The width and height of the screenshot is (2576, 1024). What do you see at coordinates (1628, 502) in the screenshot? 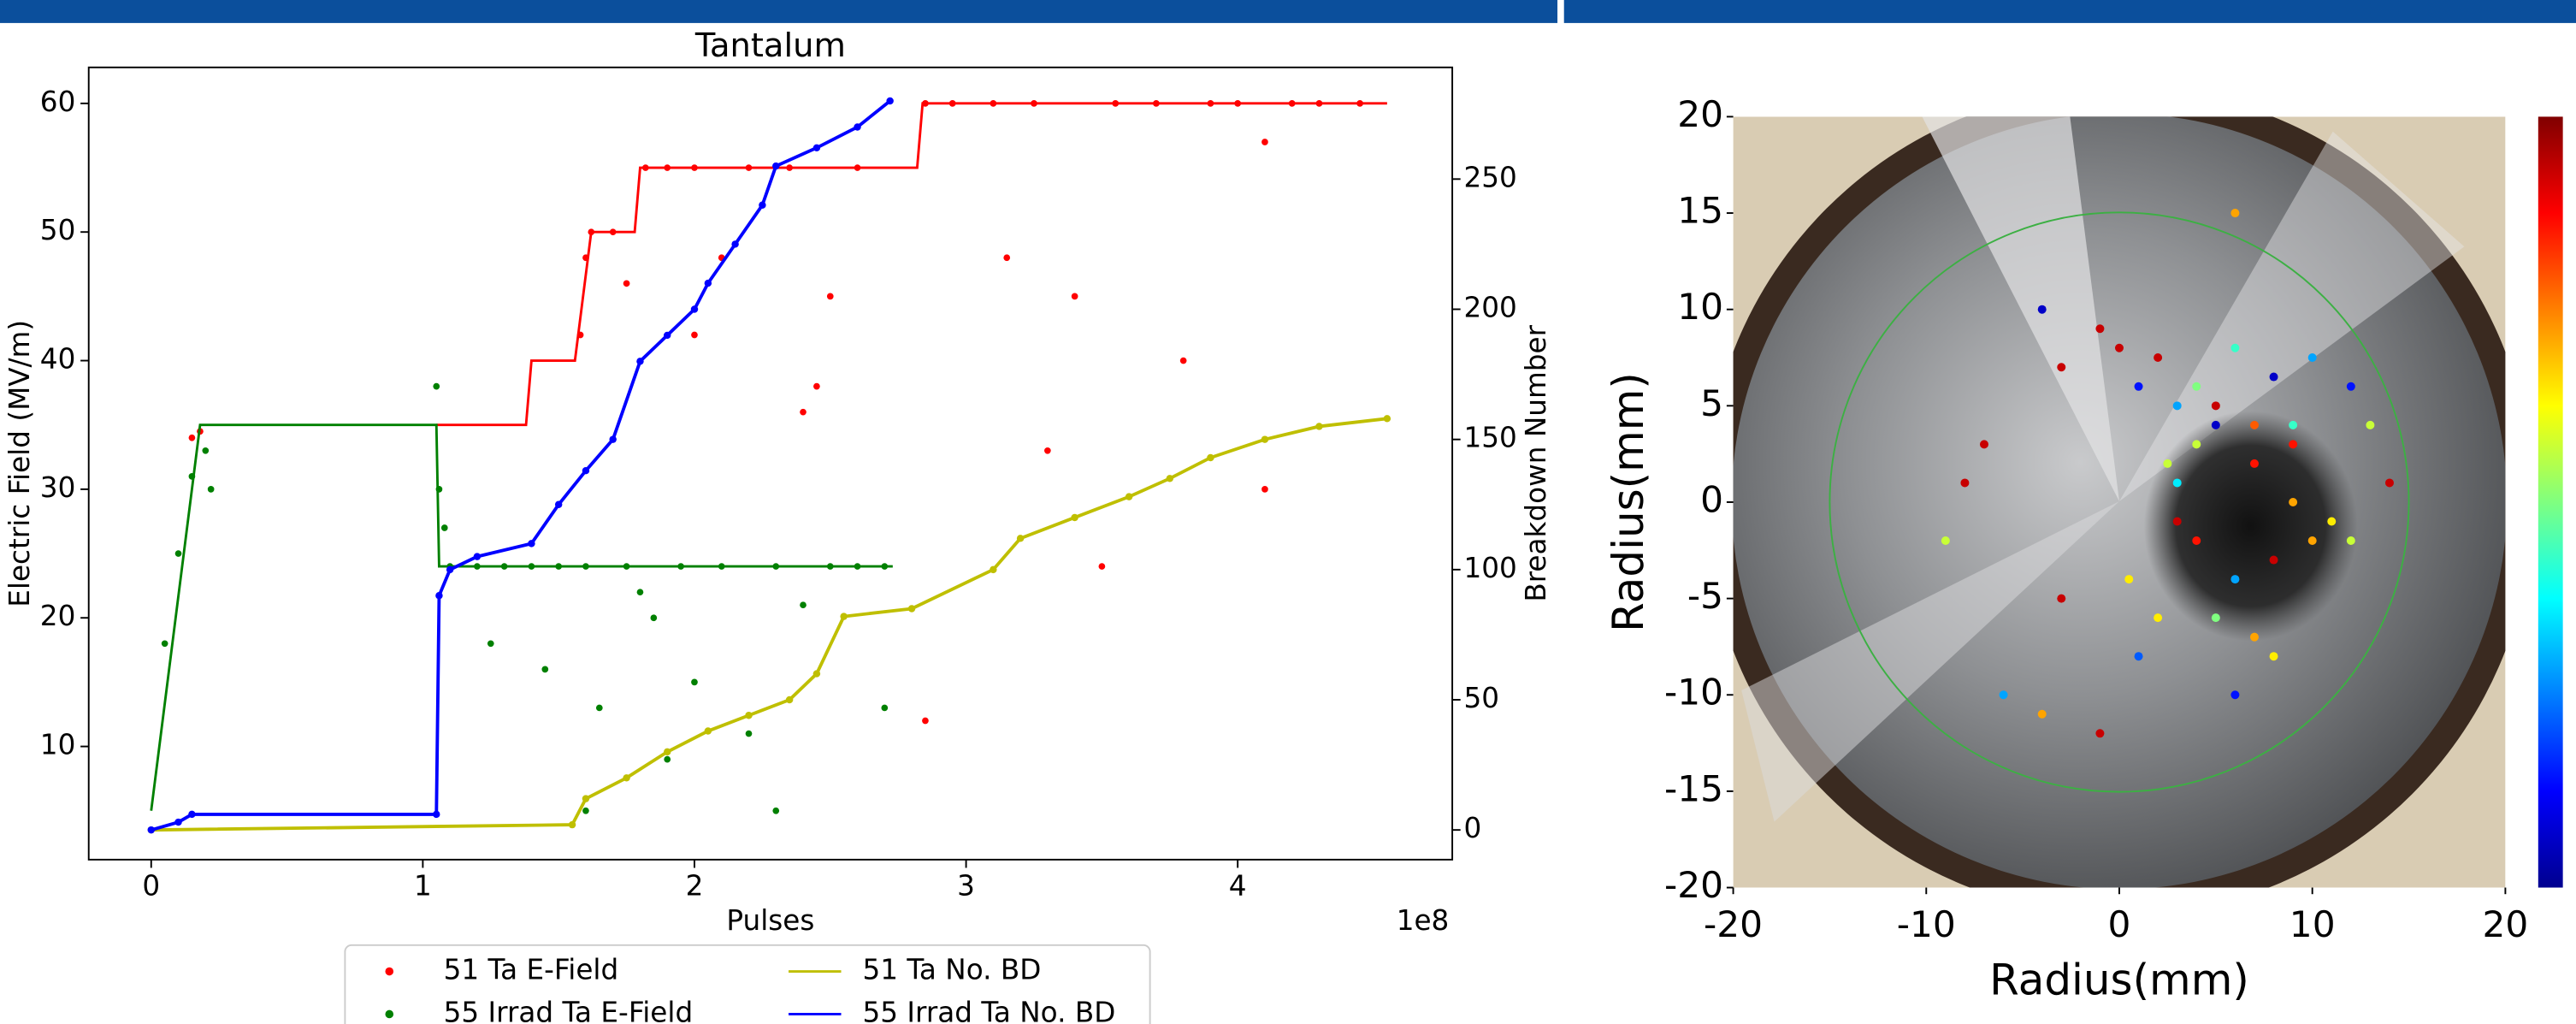
I see `y-axis-label: Radius(mm)` at bounding box center [1628, 502].